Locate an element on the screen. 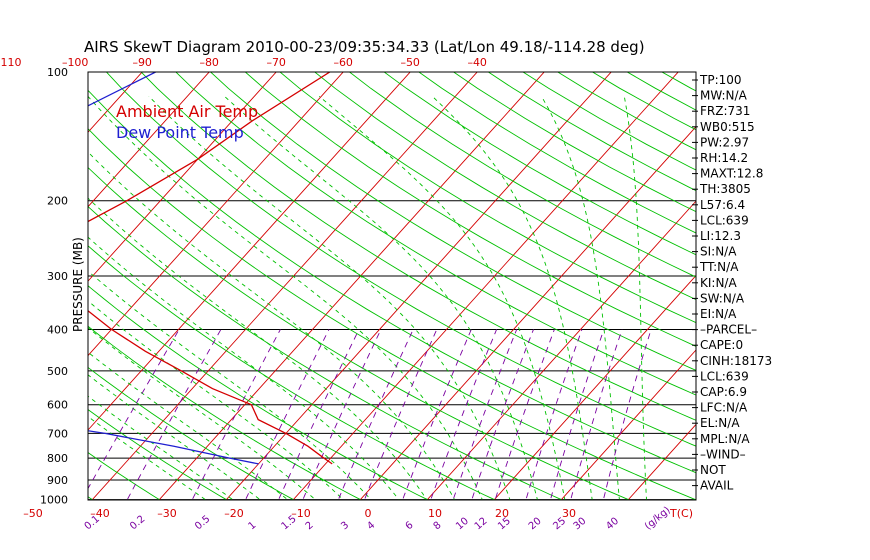 This screenshot has height=560, width=870. mixing-ratio-label: 0.5 is located at coordinates (202, 523).